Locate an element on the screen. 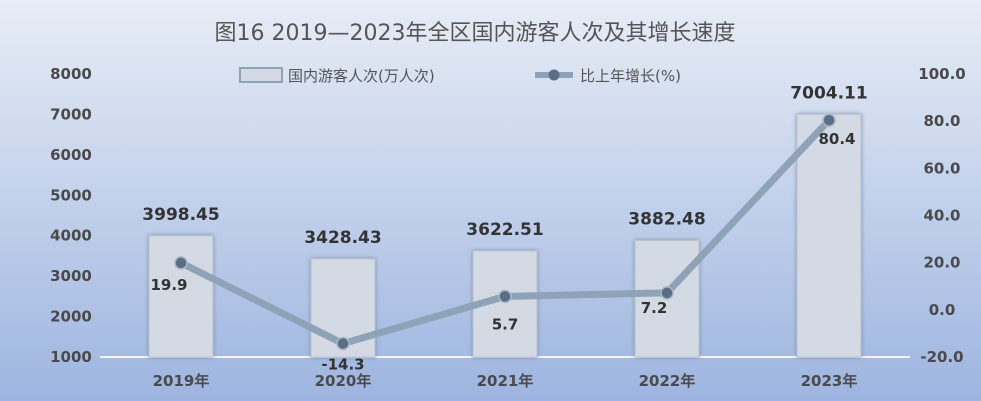 The width and height of the screenshot is (981, 401). bar-data-label: 3998.45 is located at coordinates (180, 215).